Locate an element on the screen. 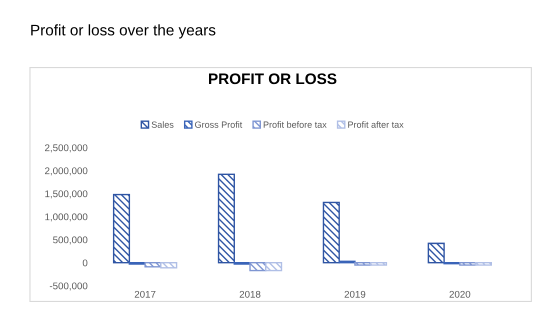 Image resolution: width=545 pixels, height=314 pixels. y-tick-label: 500,000 is located at coordinates (70, 240).